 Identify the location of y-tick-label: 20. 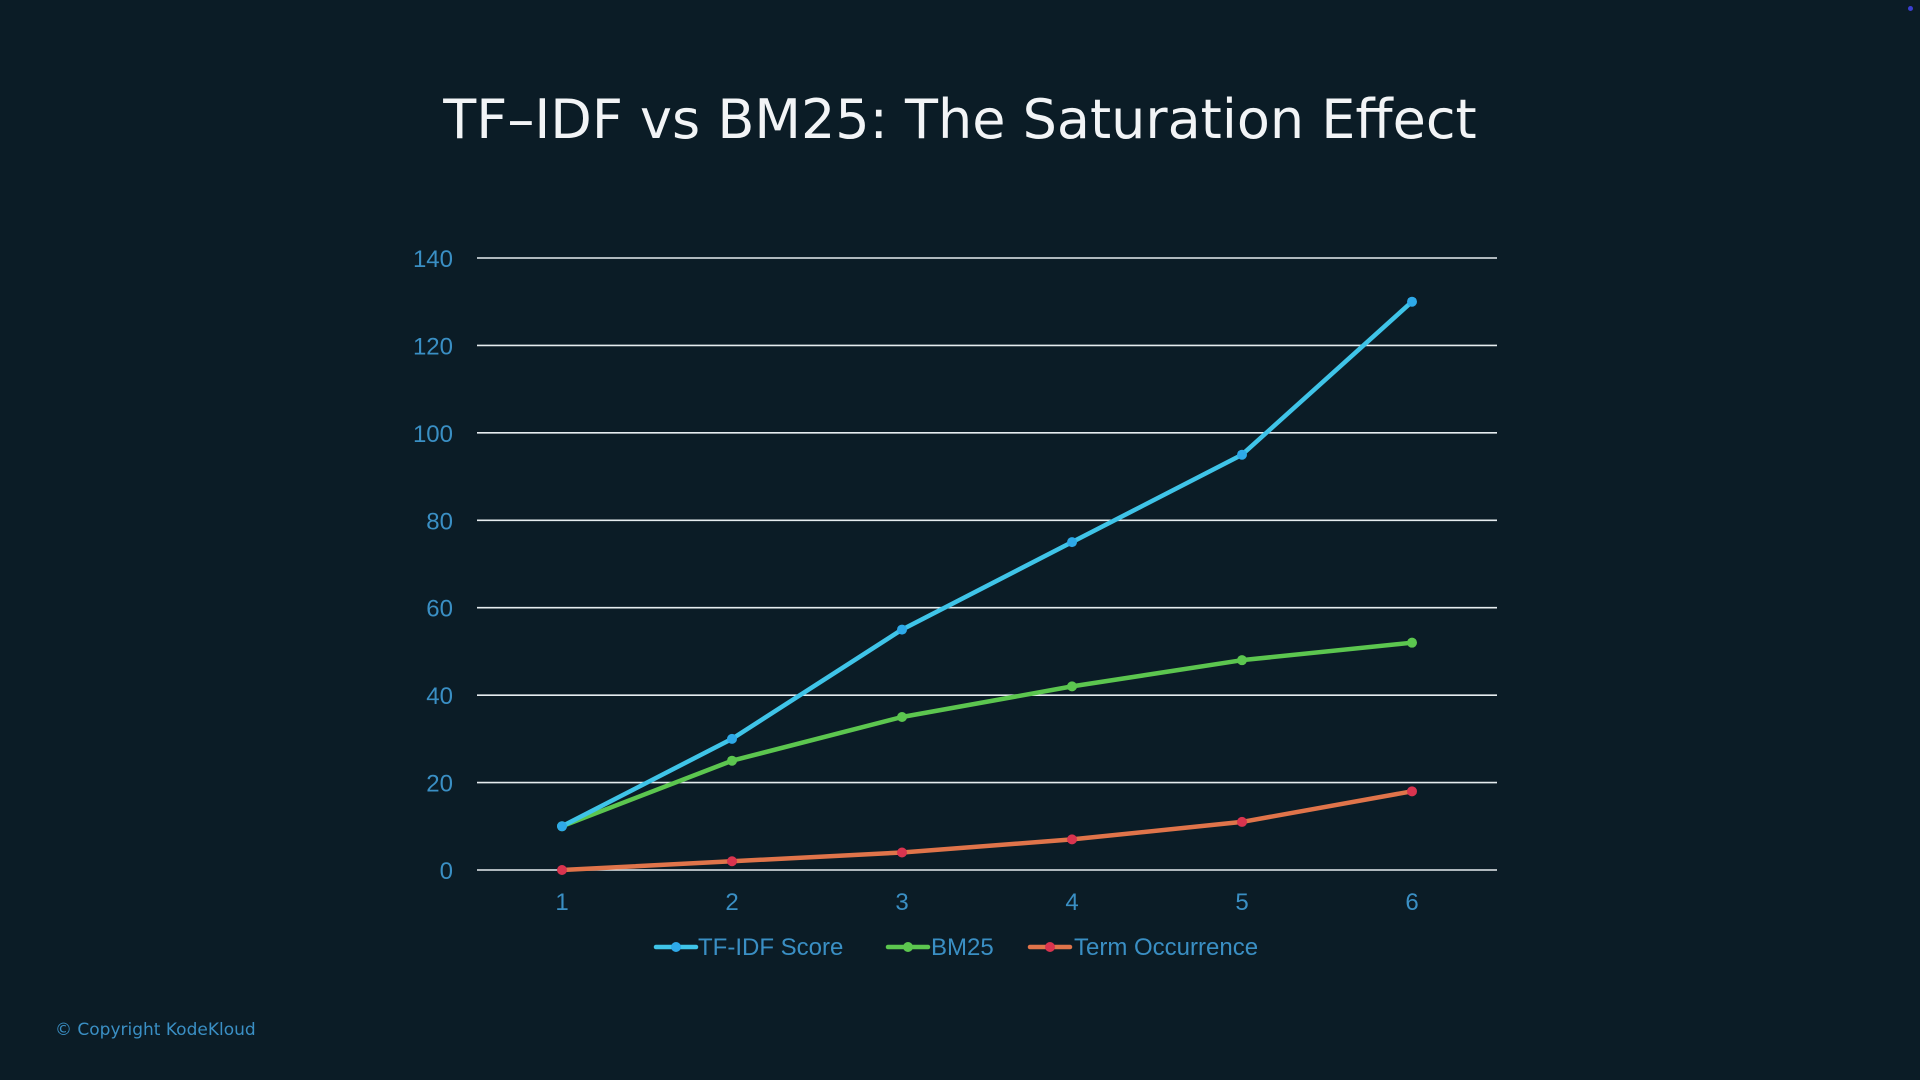
(439, 784).